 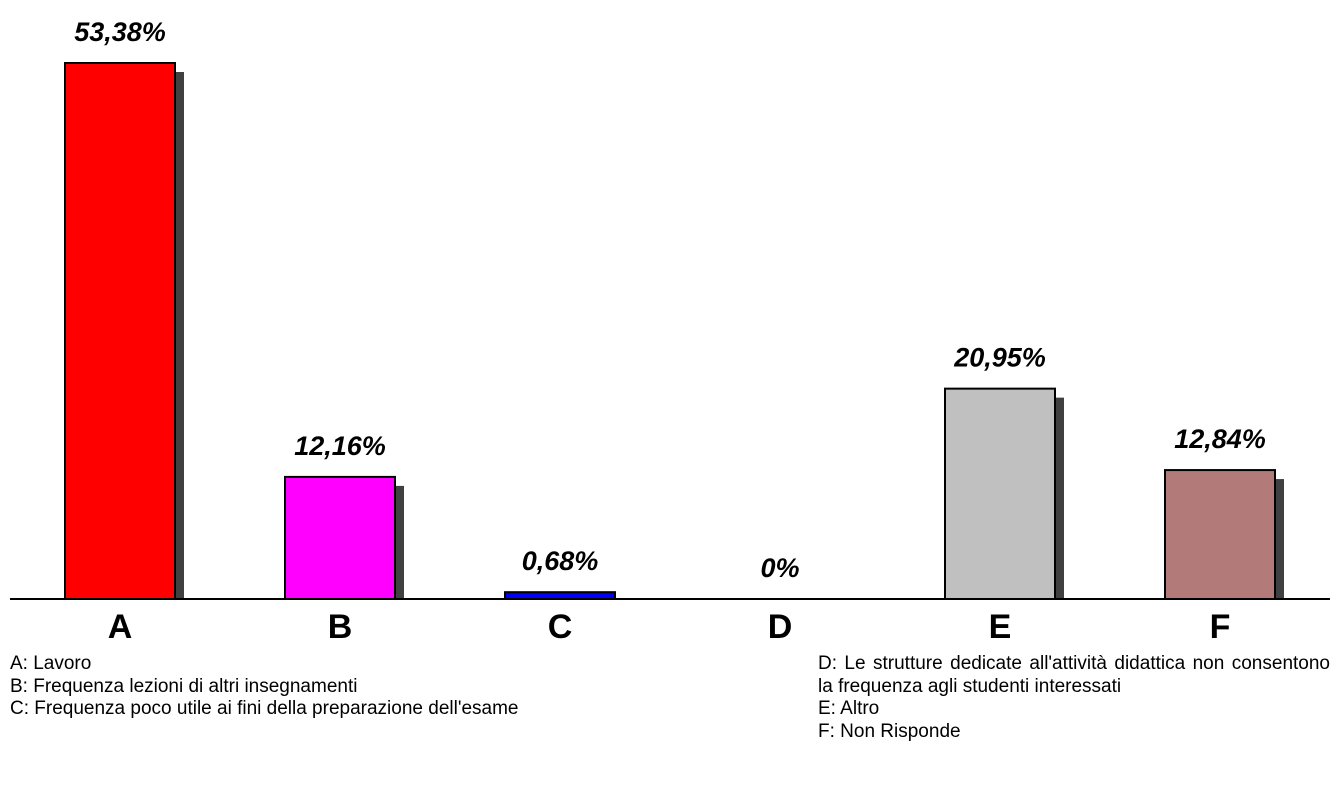 What do you see at coordinates (340, 537) in the screenshot?
I see `bar-b` at bounding box center [340, 537].